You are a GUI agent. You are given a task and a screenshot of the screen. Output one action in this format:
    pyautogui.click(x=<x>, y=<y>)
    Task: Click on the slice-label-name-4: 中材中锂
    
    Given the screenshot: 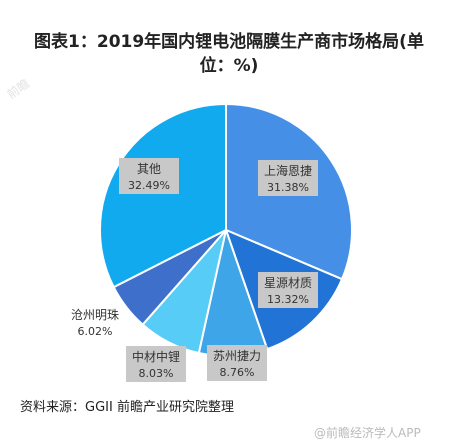 What is the action you would take?
    pyautogui.click(x=156, y=356)
    